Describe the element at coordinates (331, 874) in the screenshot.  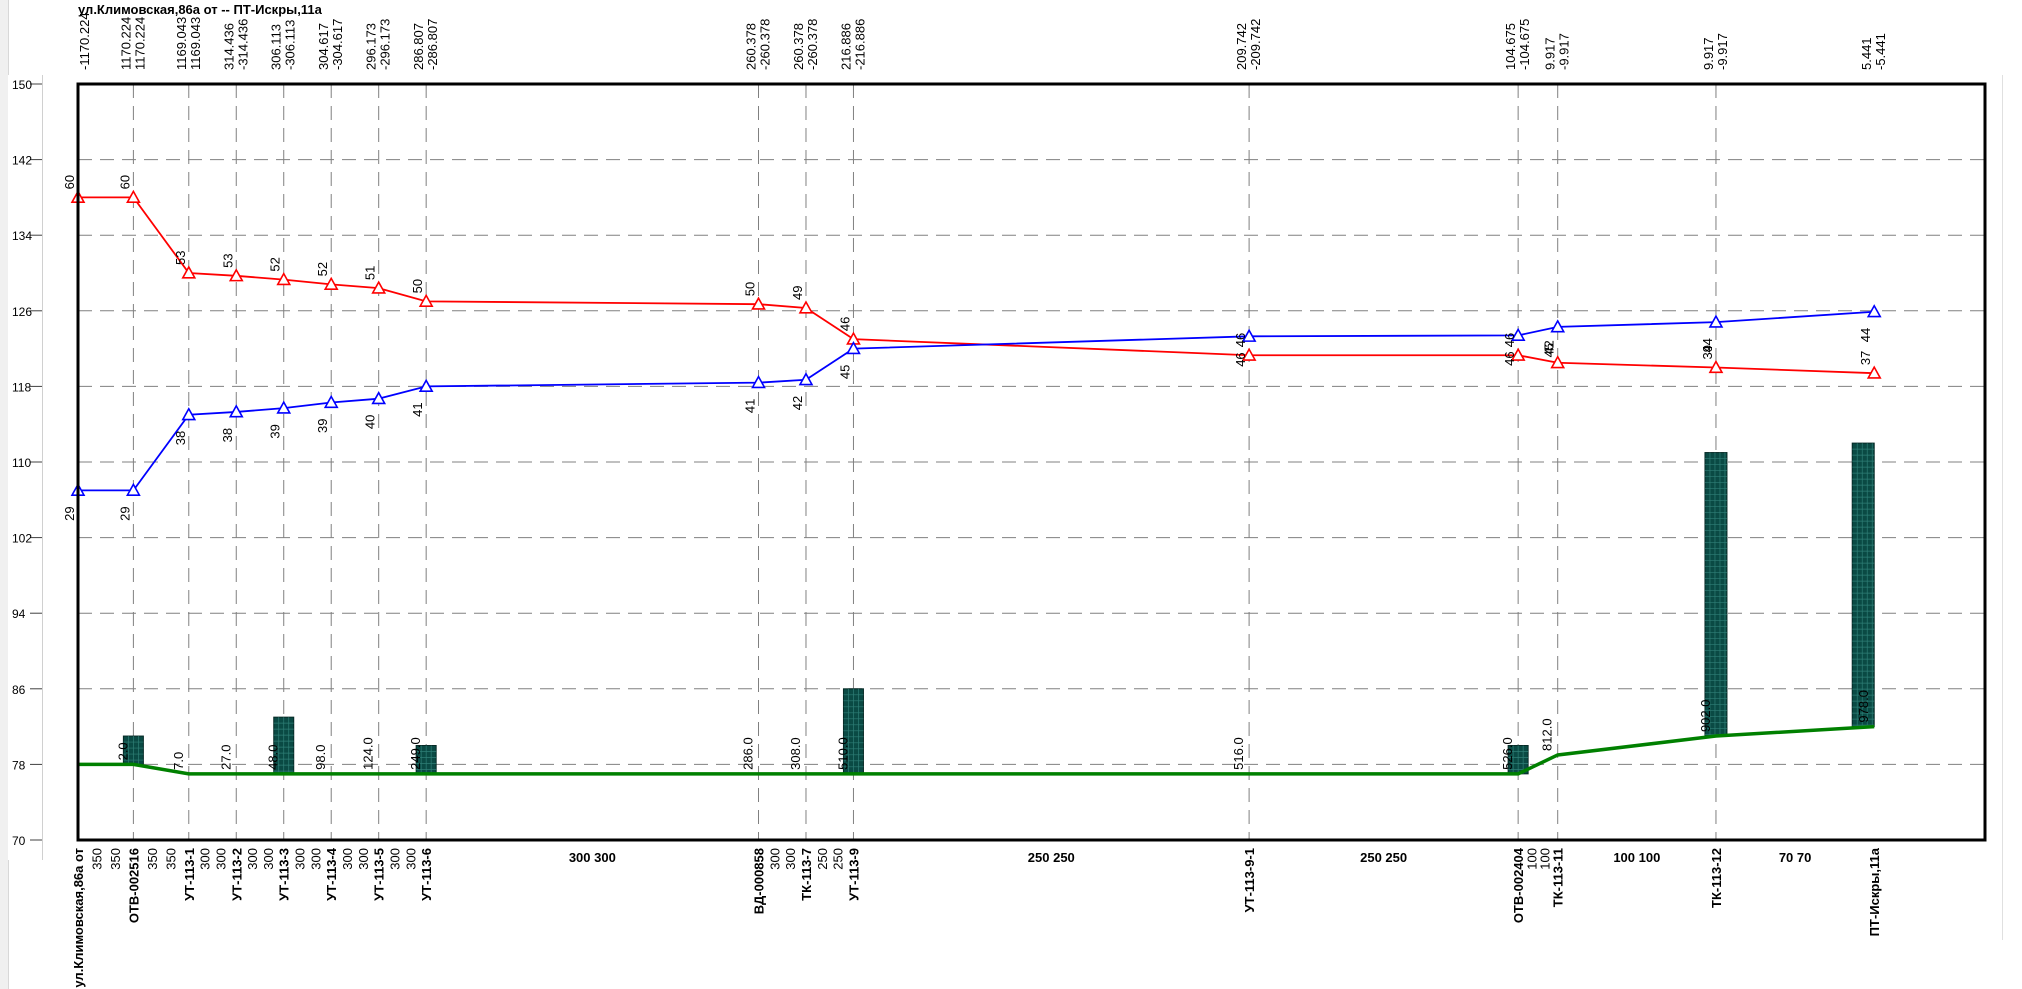
I see `node-name-label: УТ-113-4` at that location.